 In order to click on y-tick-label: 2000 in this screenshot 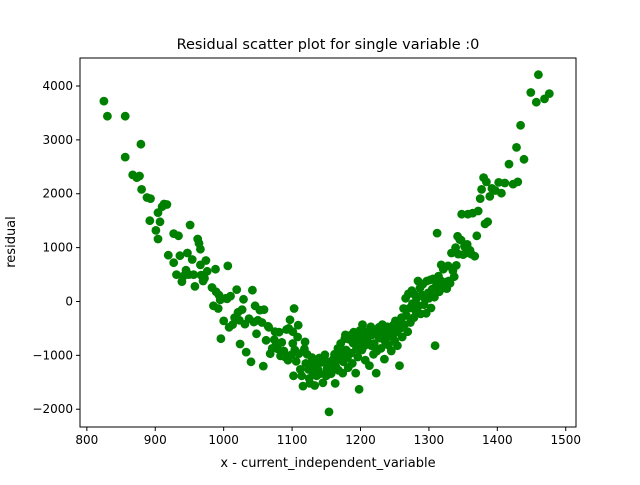, I will do `click(57, 194)`.